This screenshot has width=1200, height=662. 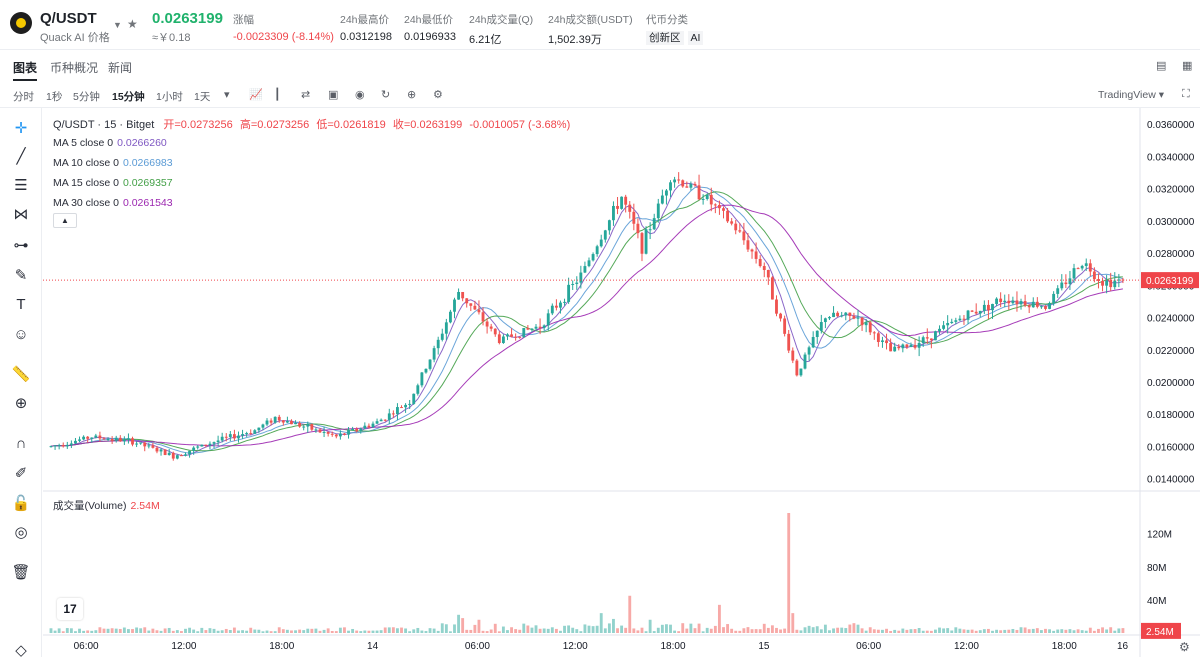 I want to click on timeframe-1d: 1天, so click(x=202, y=97).